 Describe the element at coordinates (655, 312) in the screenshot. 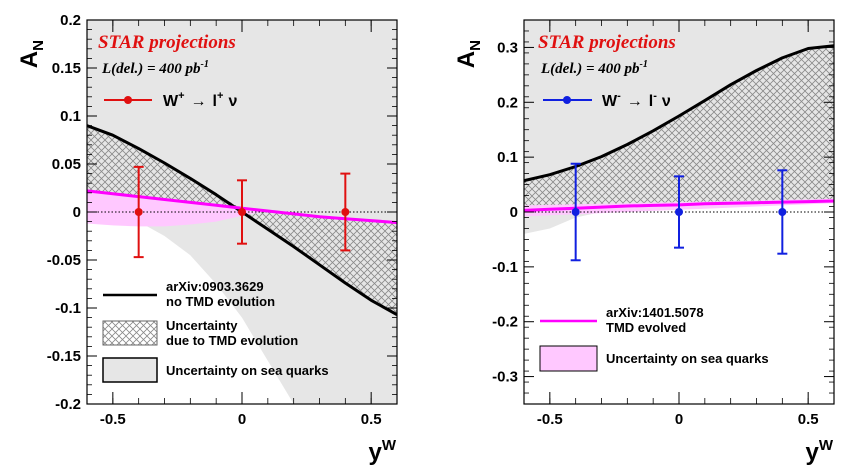

I see `right-legend-arxiv: arXiv:1401.5078` at that location.